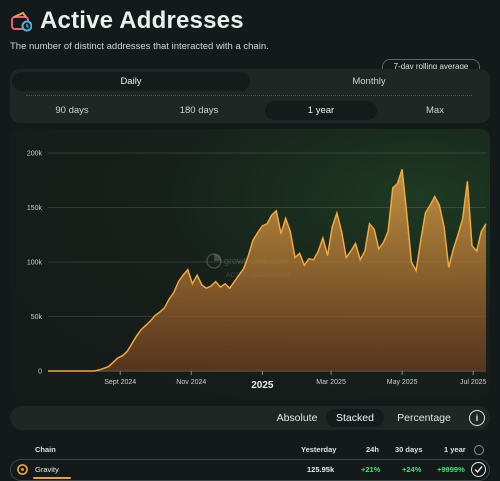  Describe the element at coordinates (451, 469) in the screenshot. I see `change-1-year: +9999%` at that location.